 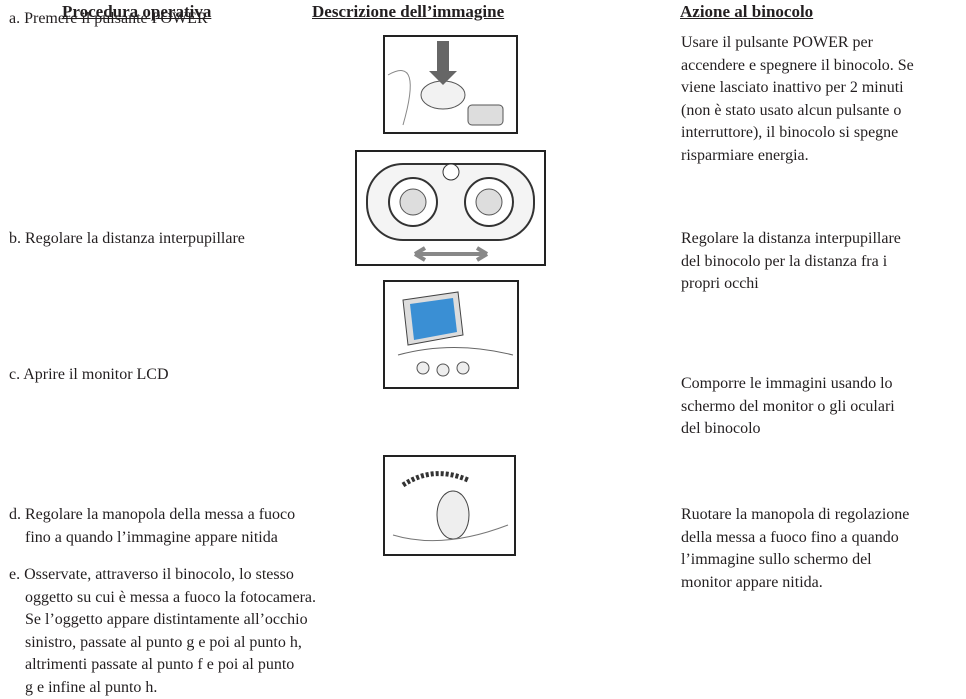 What do you see at coordinates (408, 12) in the screenshot?
I see `column-header: Descrizione dell’immagine` at bounding box center [408, 12].